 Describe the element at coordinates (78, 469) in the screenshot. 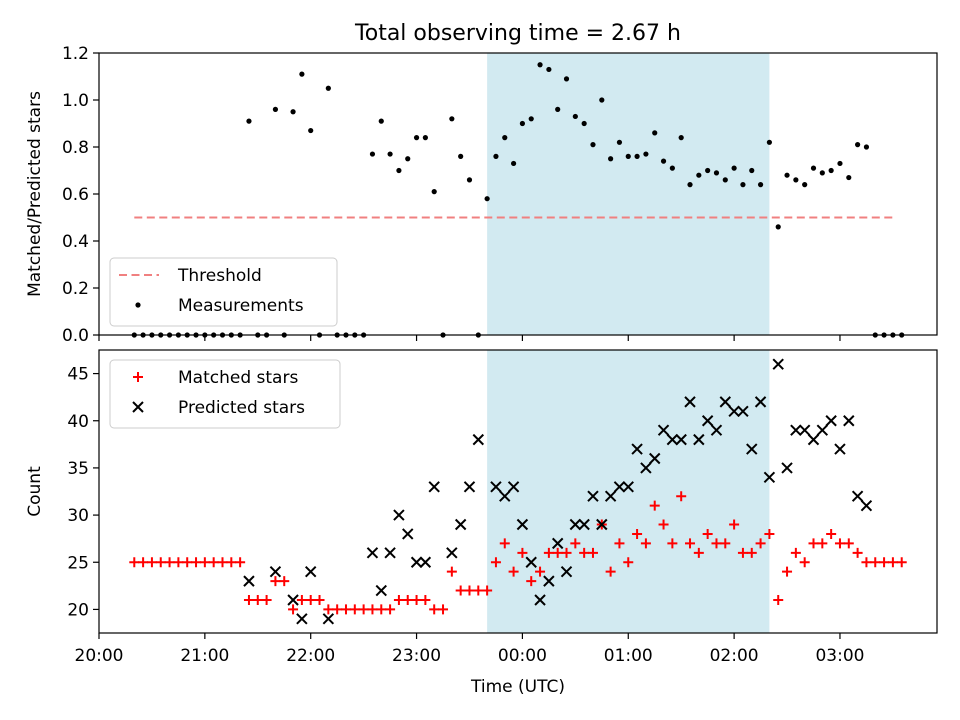

I see `y-tick-label: 35` at that location.